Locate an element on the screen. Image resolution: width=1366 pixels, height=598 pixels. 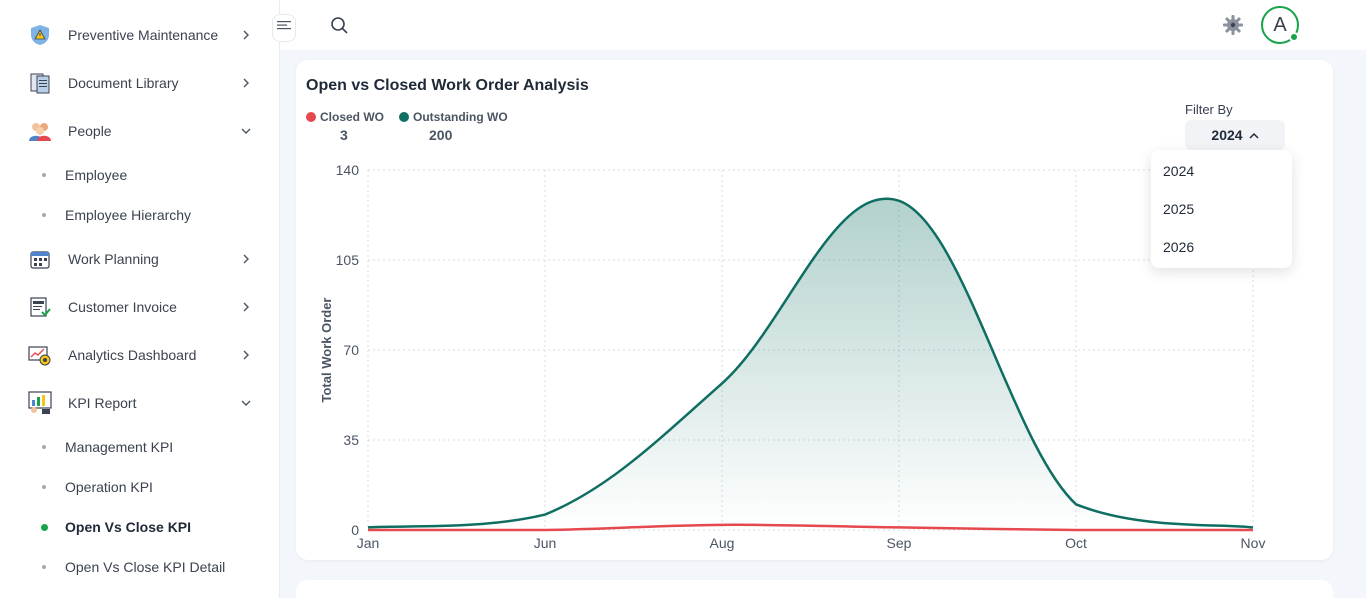
y-tick-label: 0 is located at coordinates (355, 530).